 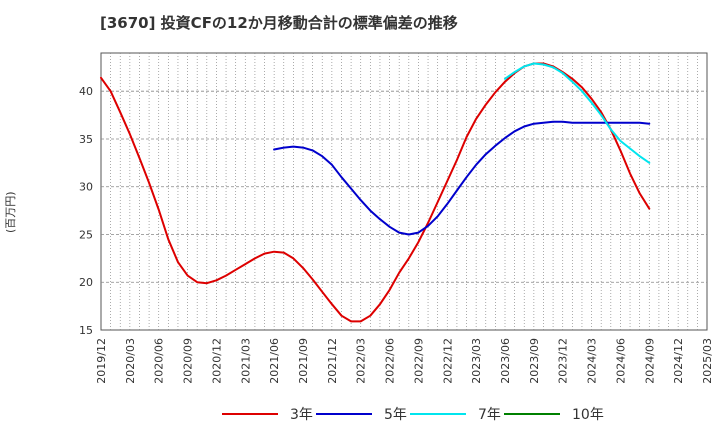 I want to click on x-tick-label: 2022/09, so click(x=418, y=361).